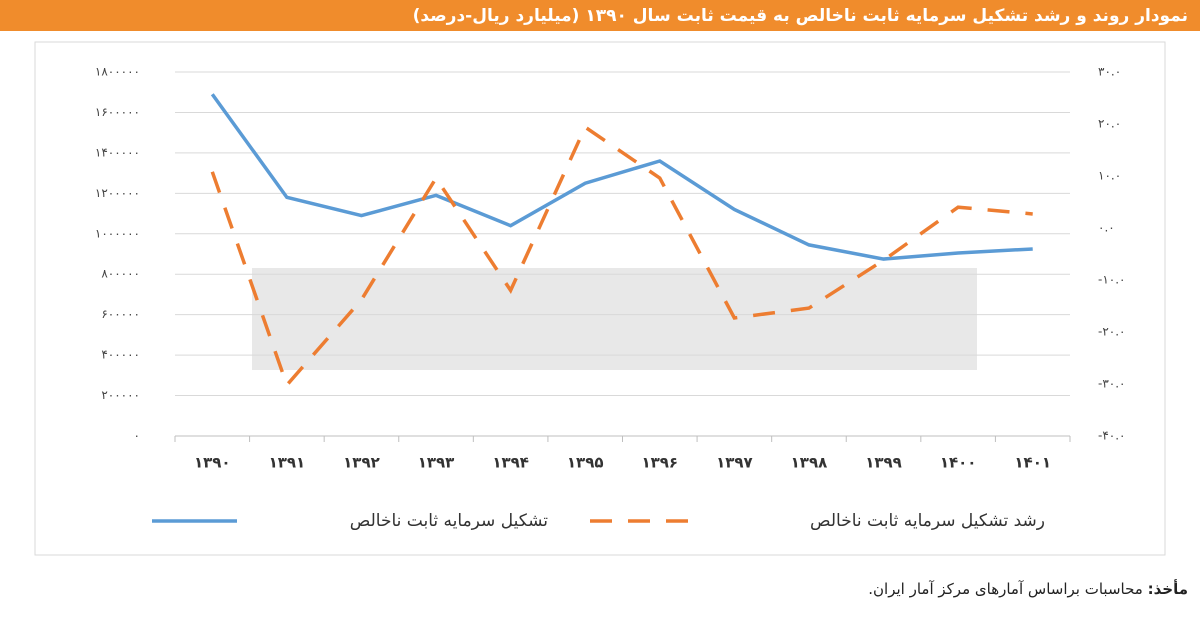  I want to click on source-label: مأخذ:, so click(1167, 589).